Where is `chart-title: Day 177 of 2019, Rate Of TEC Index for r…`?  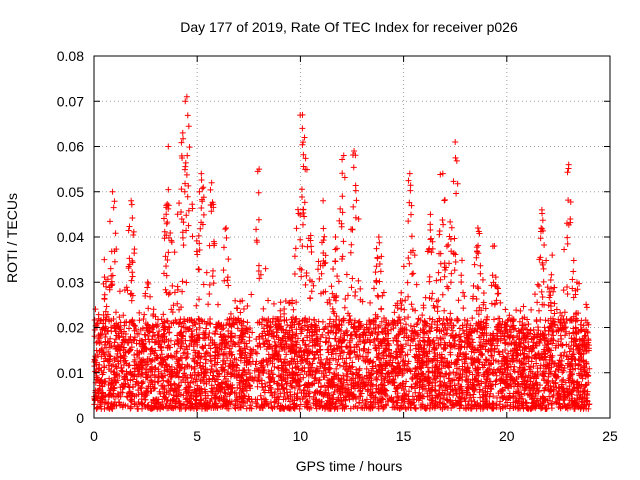
chart-title: Day 177 of 2019, Rate Of TEC Index for r… is located at coordinates (349, 27).